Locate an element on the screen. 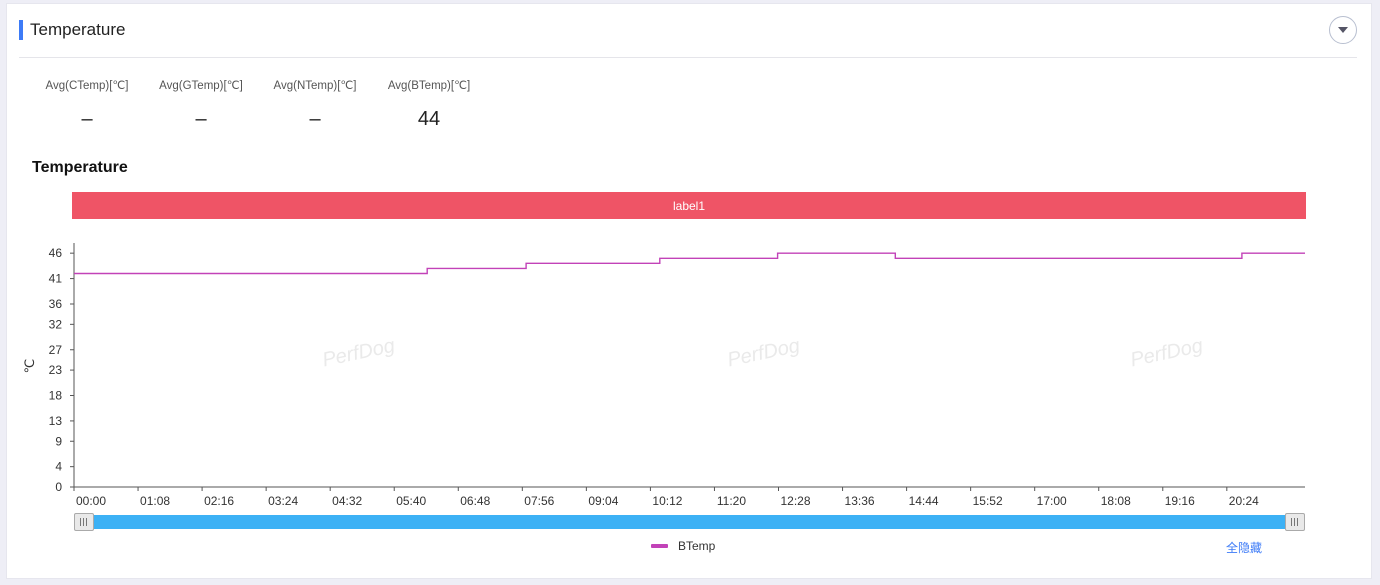  x-tick-label: 07:56 is located at coordinates (539, 501).